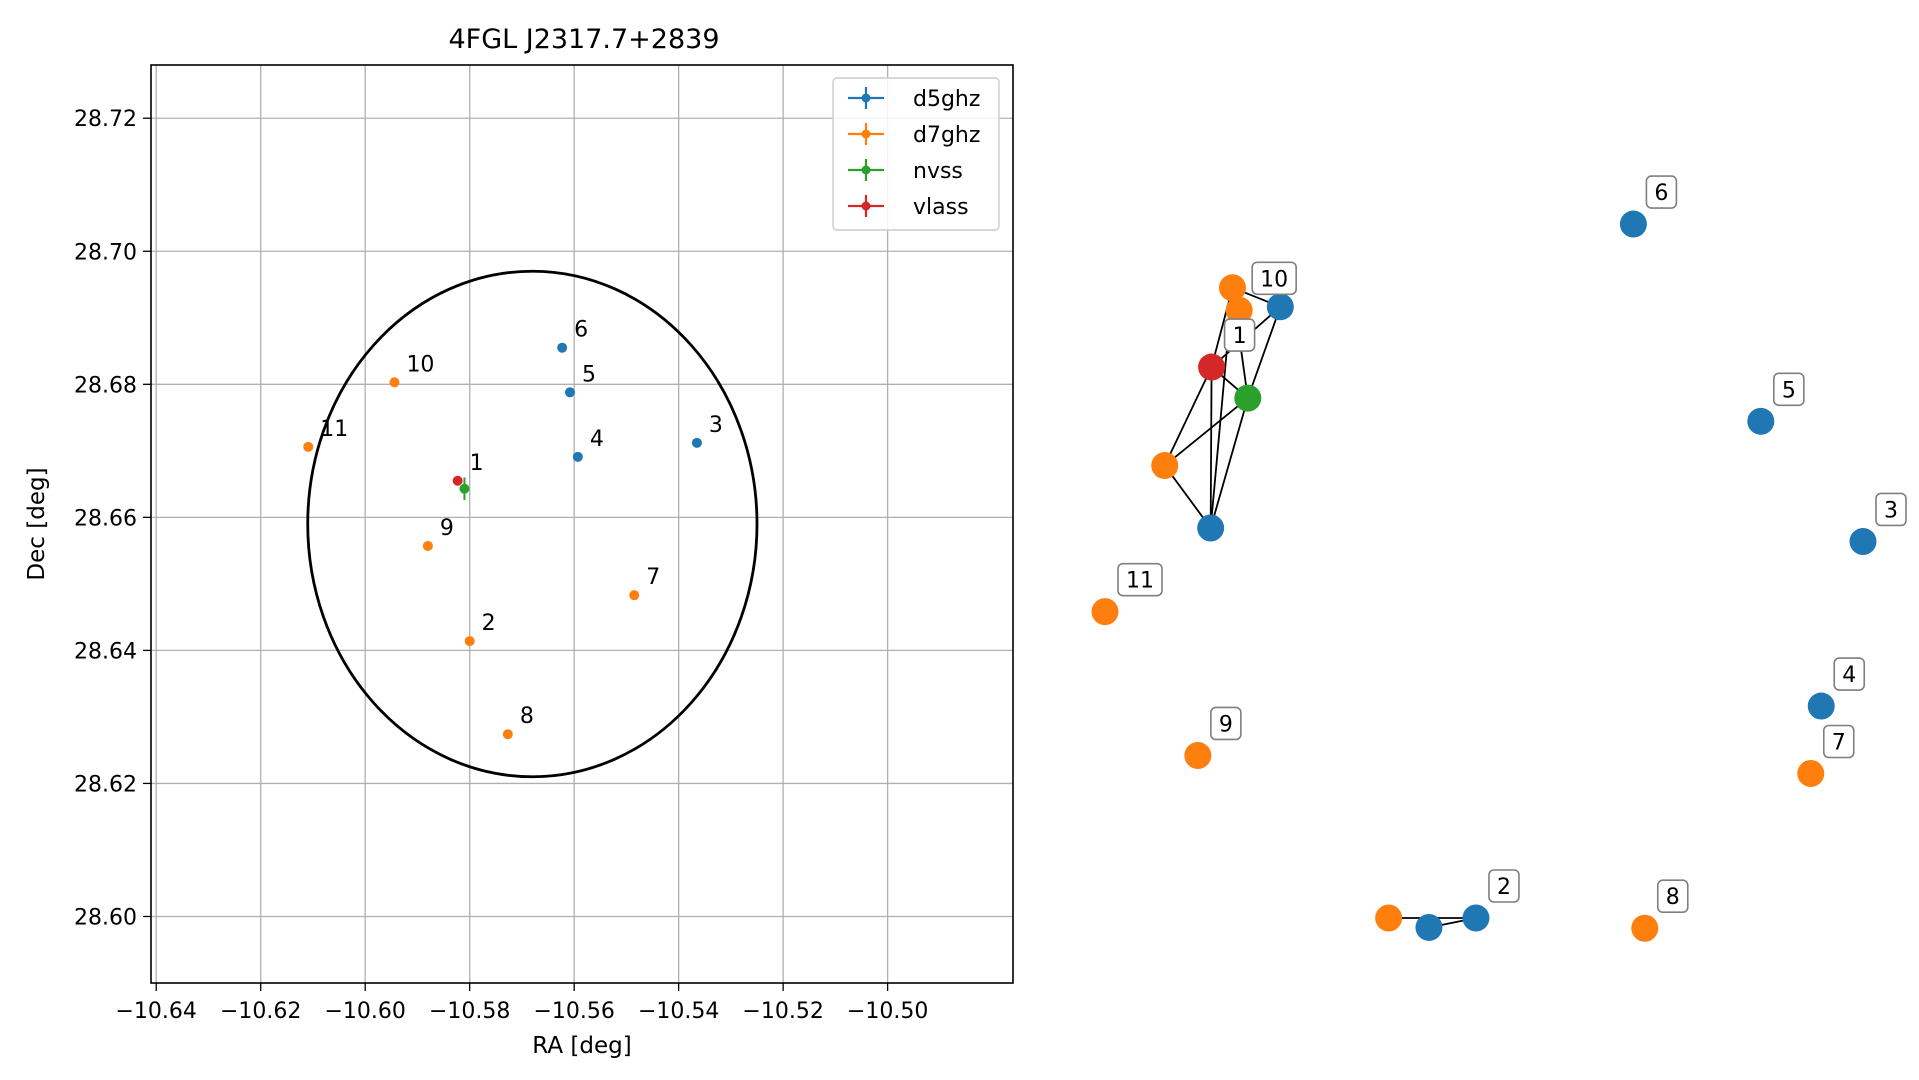 The width and height of the screenshot is (1919, 1080). Describe the element at coordinates (716, 425) in the screenshot. I see `point-label: 3` at that location.